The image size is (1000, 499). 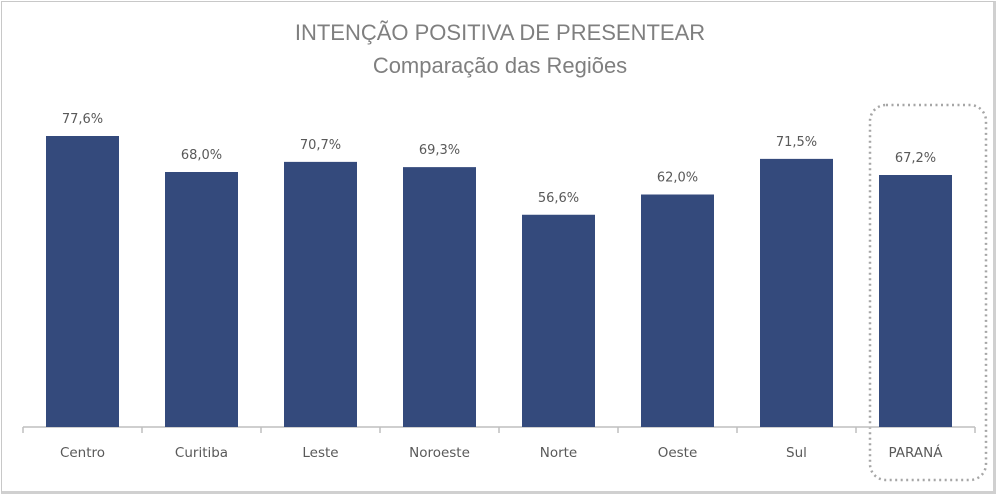 I want to click on data-label: 62,0%, so click(x=677, y=178).